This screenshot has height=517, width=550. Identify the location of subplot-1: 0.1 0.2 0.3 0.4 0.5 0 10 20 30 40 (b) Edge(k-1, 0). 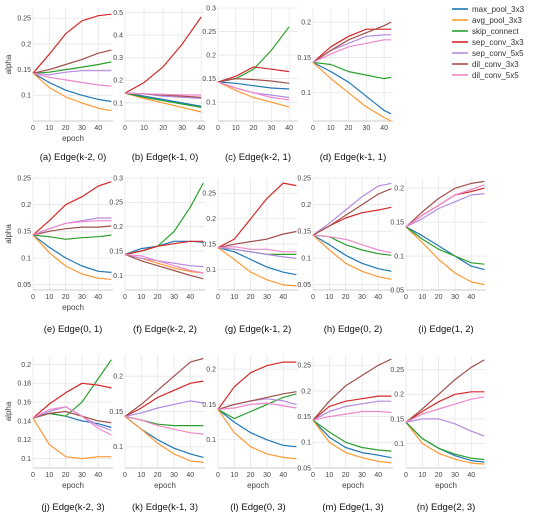
(159, 85).